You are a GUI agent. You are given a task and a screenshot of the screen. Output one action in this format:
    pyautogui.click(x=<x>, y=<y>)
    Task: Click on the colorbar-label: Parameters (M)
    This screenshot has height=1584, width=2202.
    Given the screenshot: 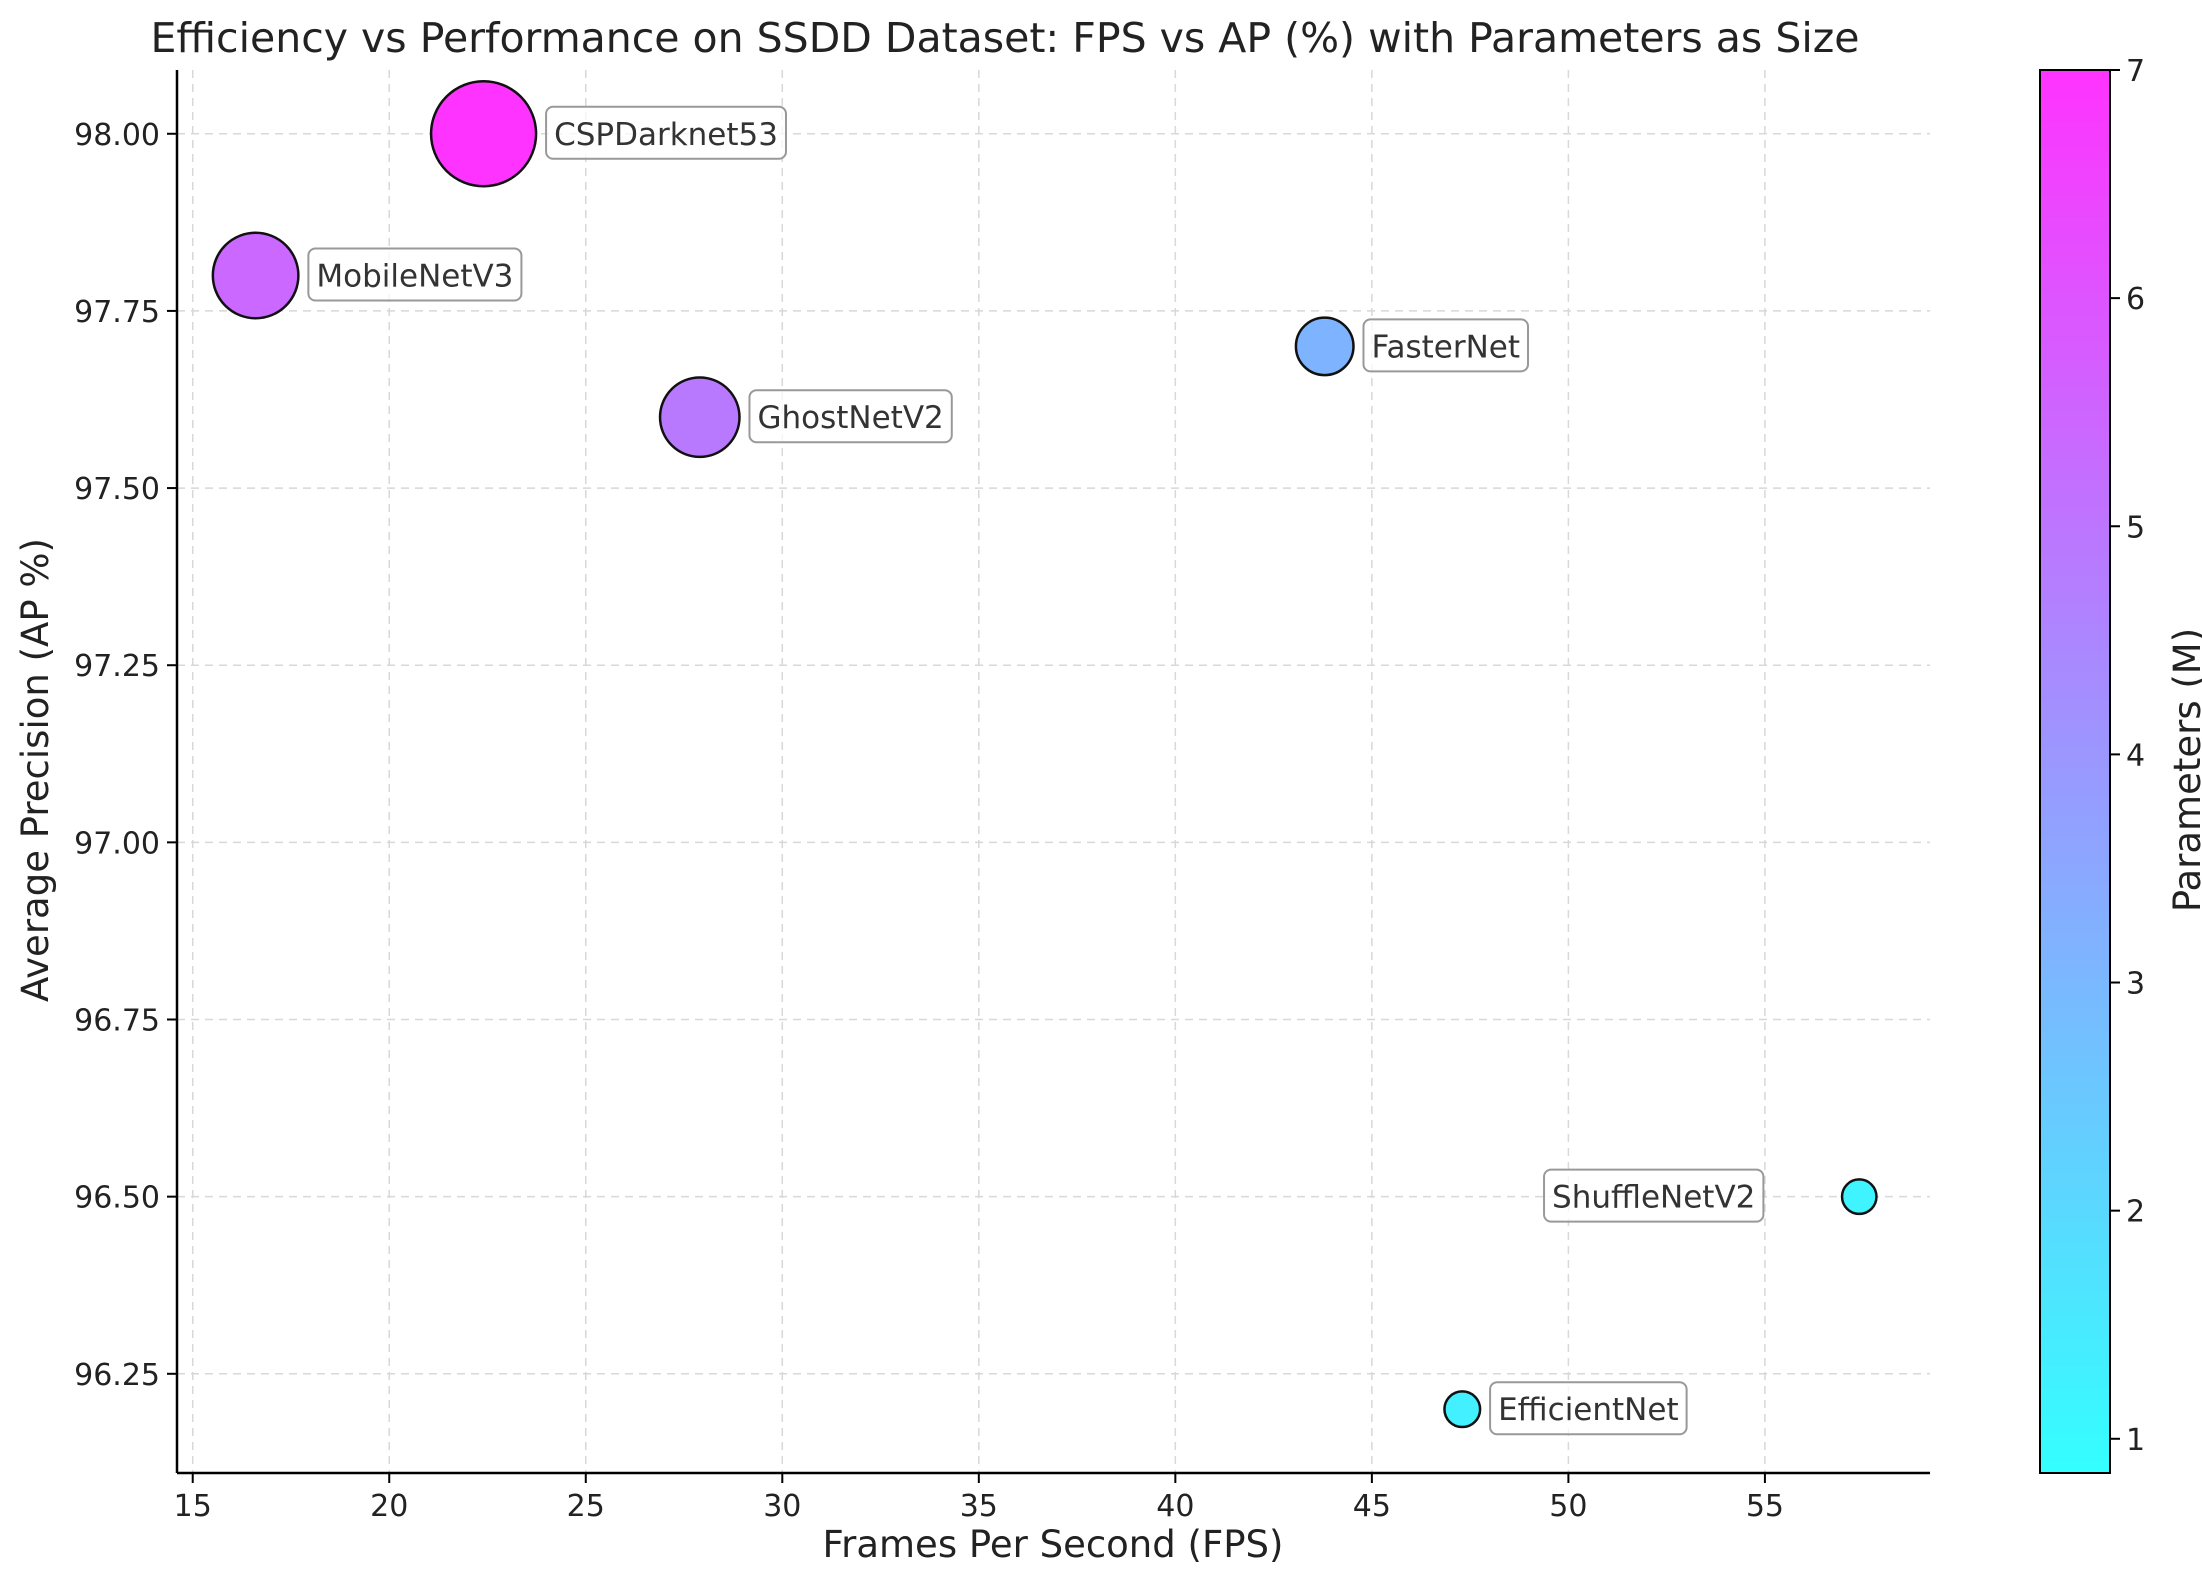 What is the action you would take?
    pyautogui.click(x=2184, y=770)
    